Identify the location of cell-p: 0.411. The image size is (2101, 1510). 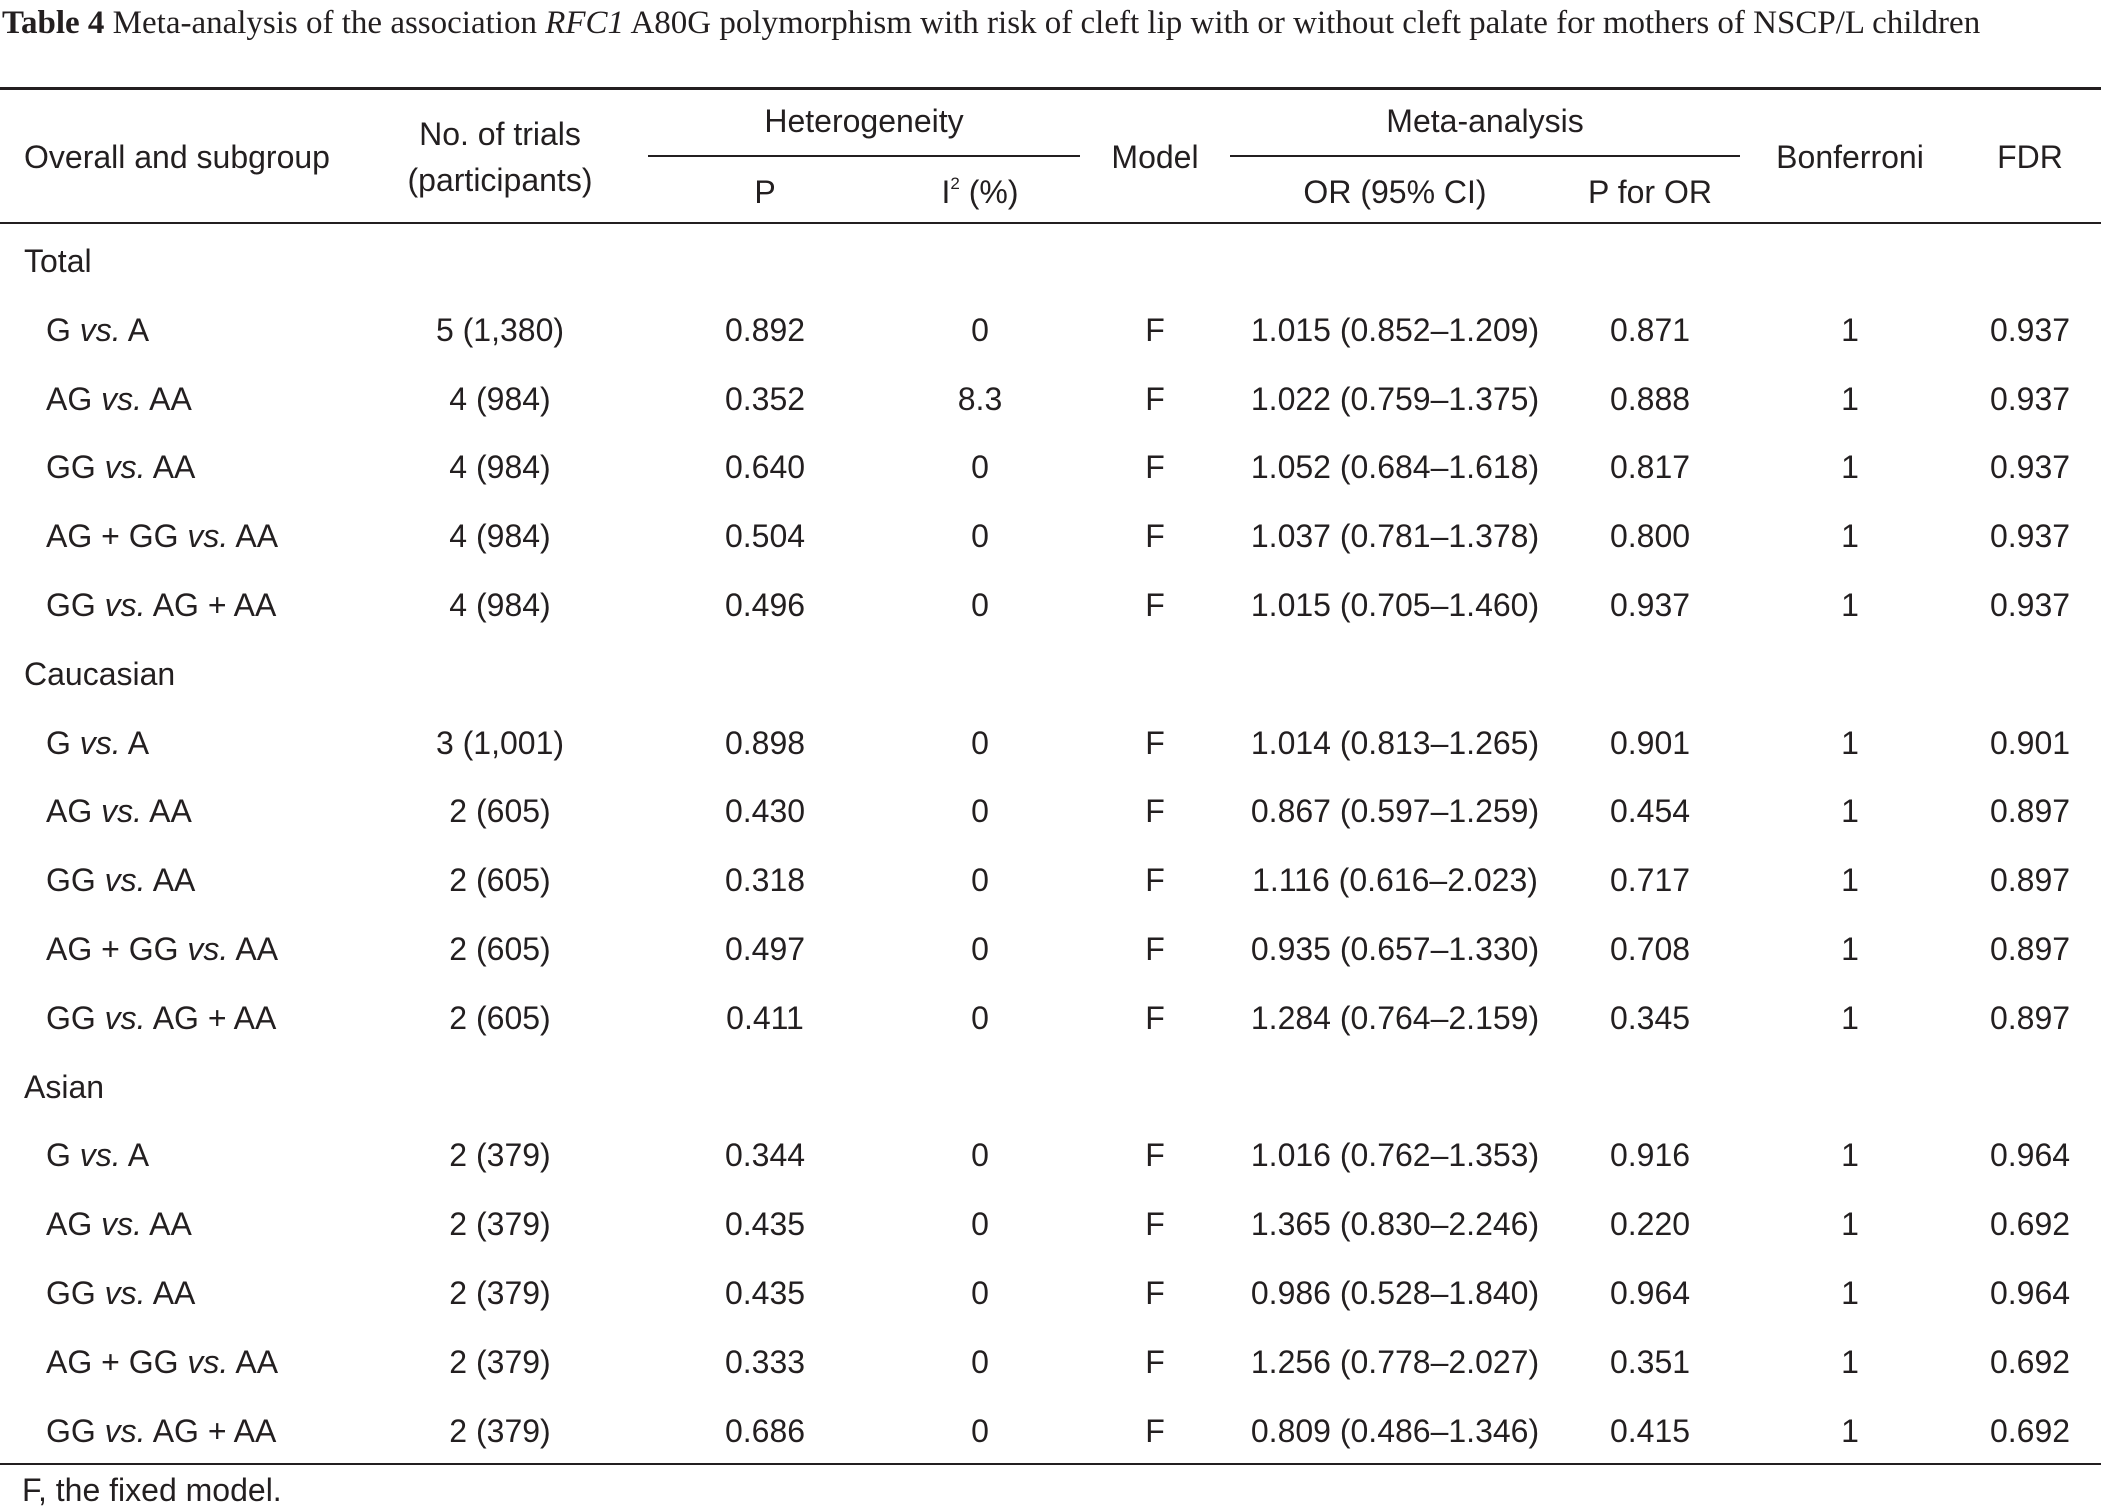
(765, 1017).